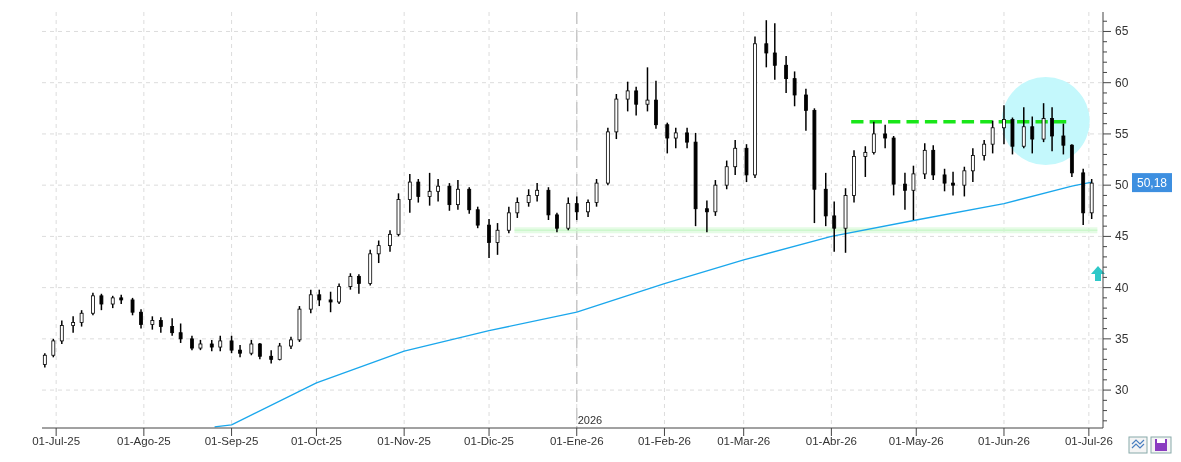  What do you see at coordinates (489, 441) in the screenshot?
I see `x-tick-label: 01-Dic-25` at bounding box center [489, 441].